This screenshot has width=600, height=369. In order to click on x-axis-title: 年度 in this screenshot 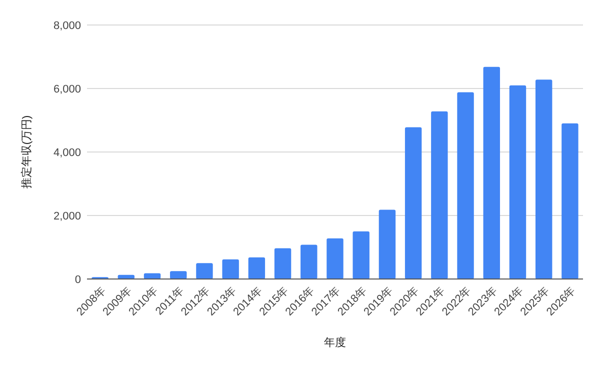, I will do `click(335, 342)`.